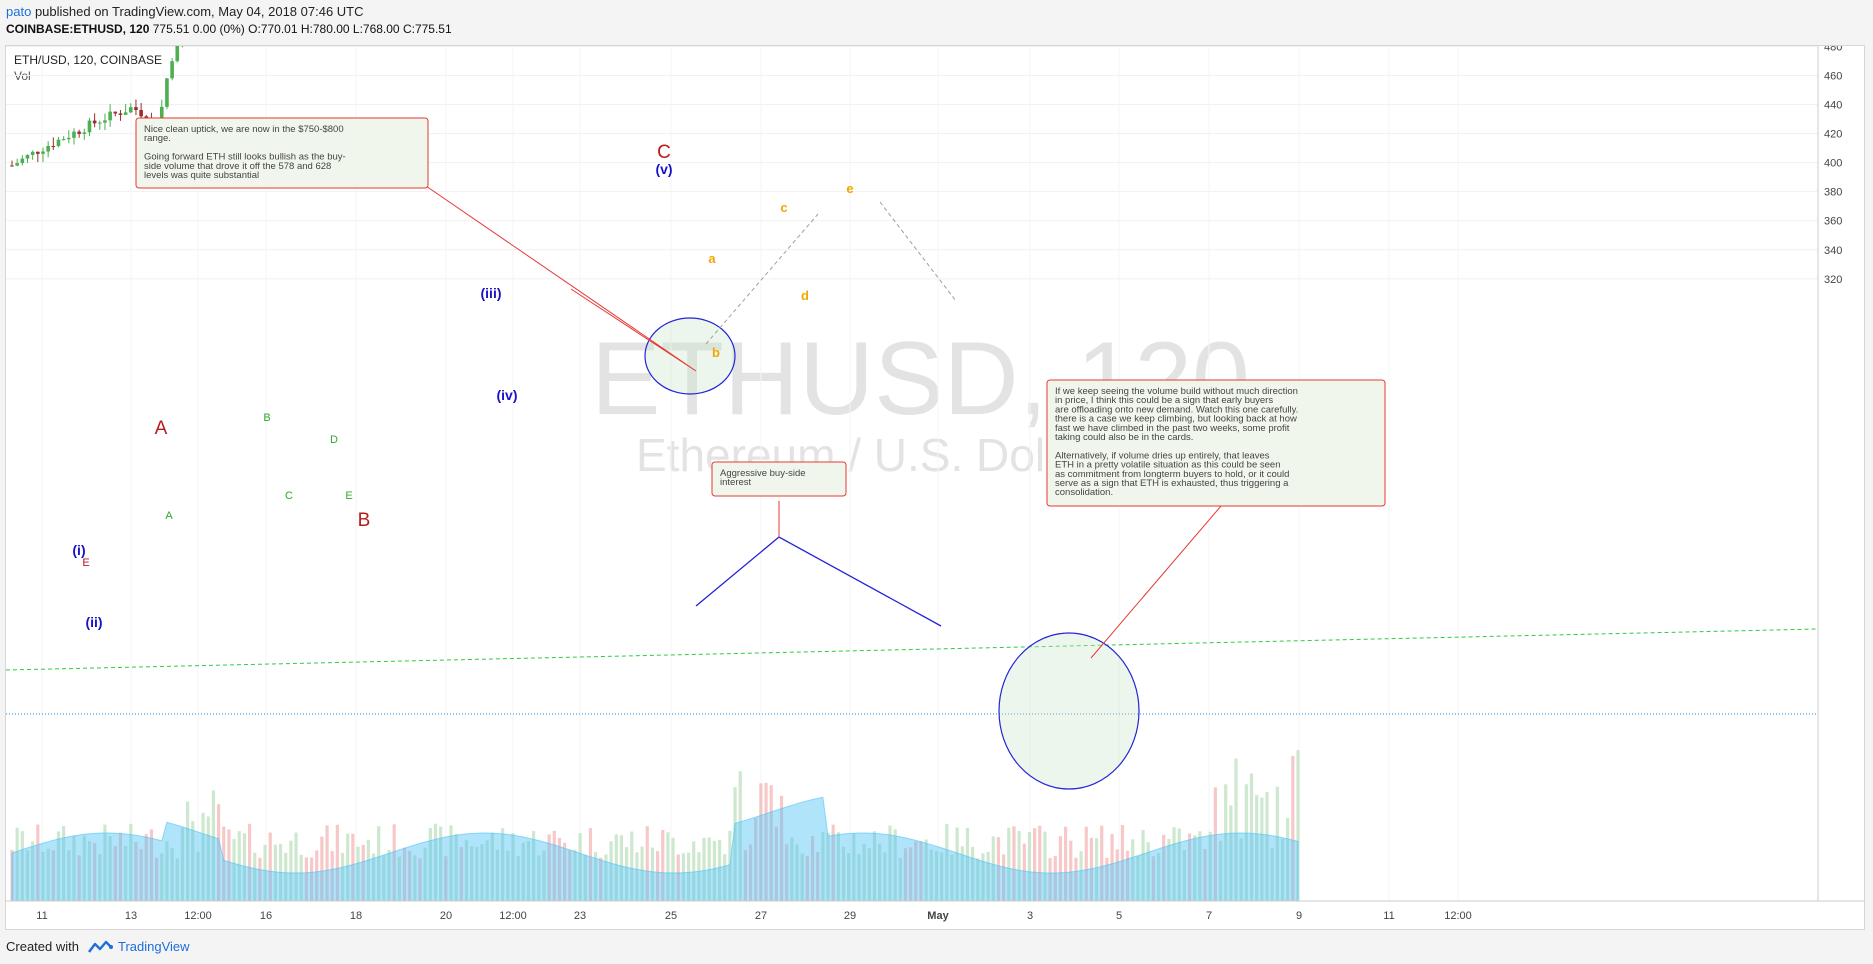  Describe the element at coordinates (805, 295) in the screenshot. I see `wave-label: d` at that location.